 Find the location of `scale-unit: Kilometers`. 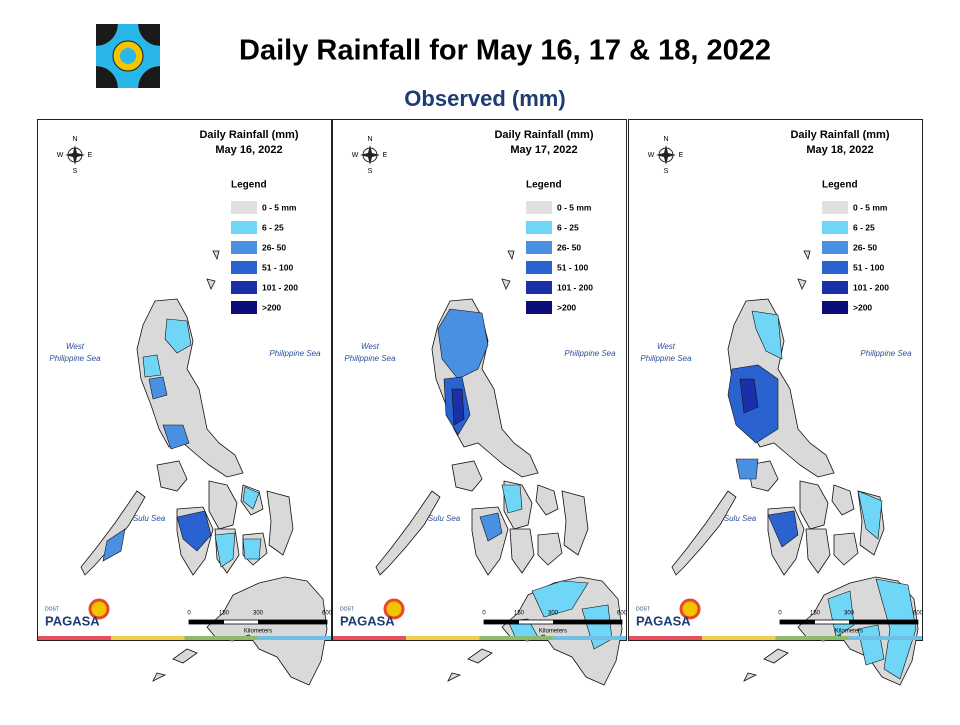

scale-unit: Kilometers is located at coordinates (553, 632).